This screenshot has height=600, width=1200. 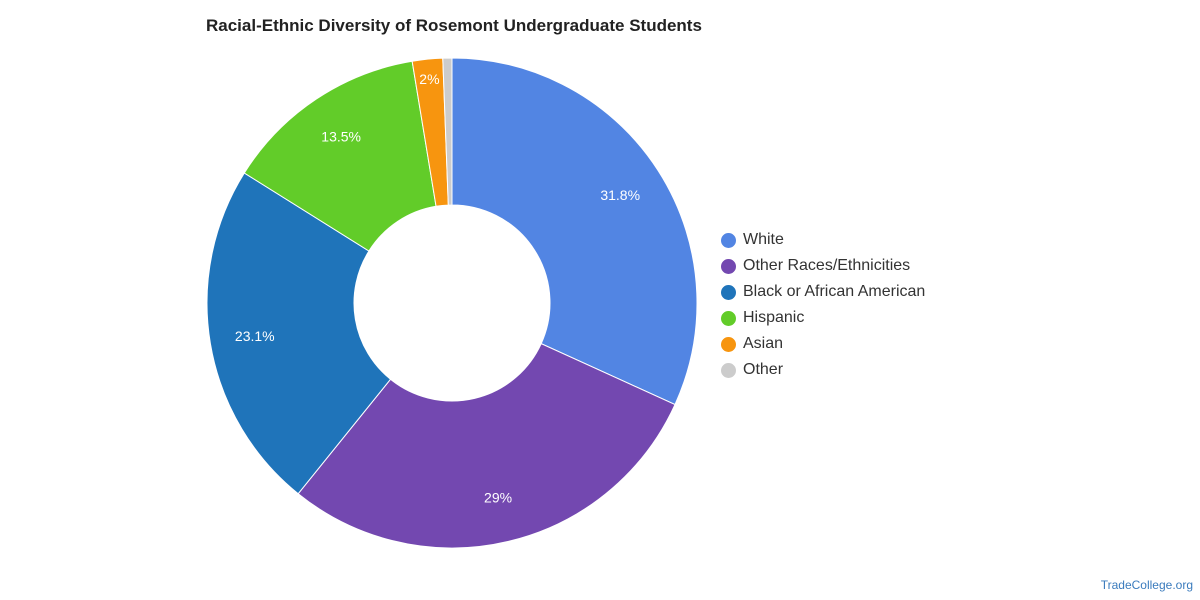 What do you see at coordinates (763, 369) in the screenshot?
I see `legend-label: Other` at bounding box center [763, 369].